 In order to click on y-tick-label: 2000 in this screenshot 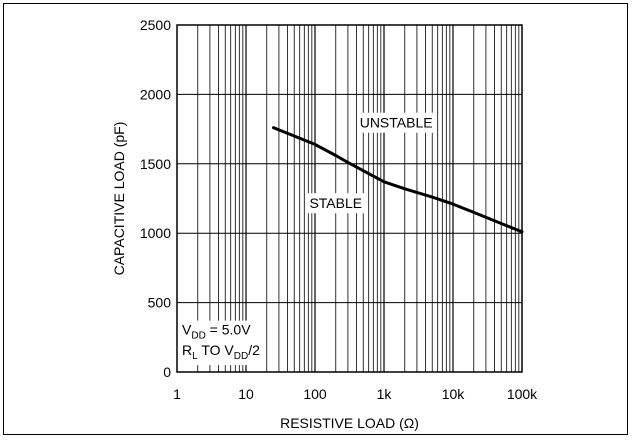, I will do `click(155, 94)`.